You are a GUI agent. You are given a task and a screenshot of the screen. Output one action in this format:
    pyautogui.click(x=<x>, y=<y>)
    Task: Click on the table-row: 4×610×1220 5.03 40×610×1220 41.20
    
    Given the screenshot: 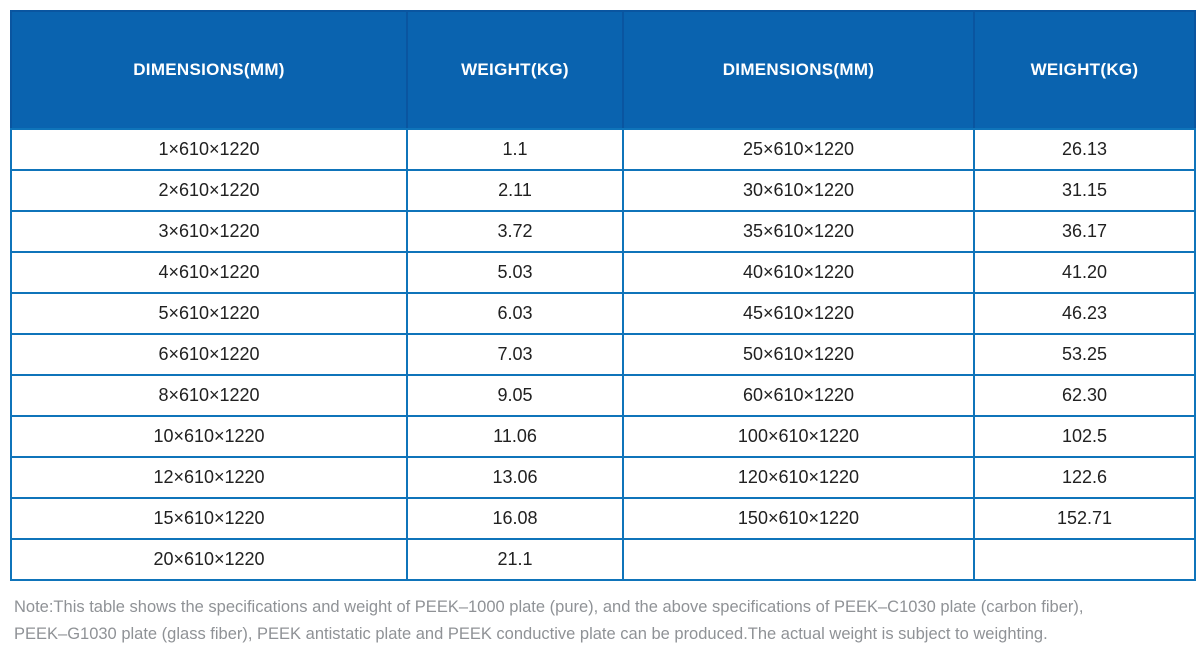 What is the action you would take?
    pyautogui.click(x=603, y=272)
    